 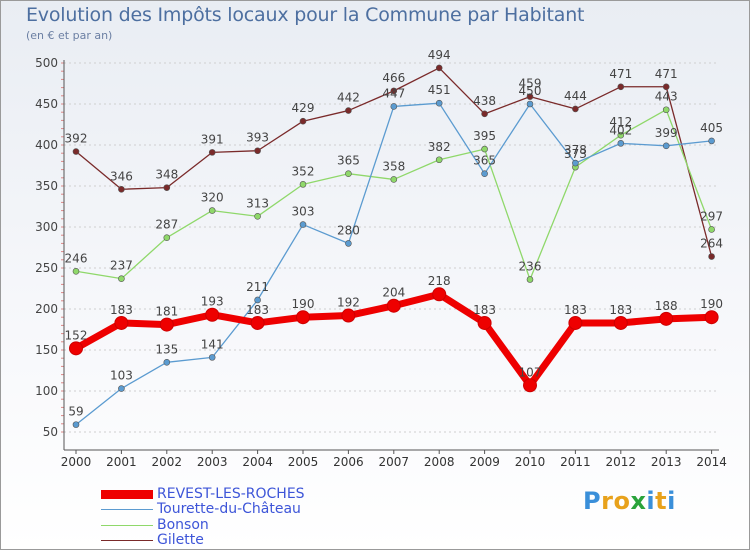 What do you see at coordinates (439, 281) in the screenshot?
I see `data-label: 218` at bounding box center [439, 281].